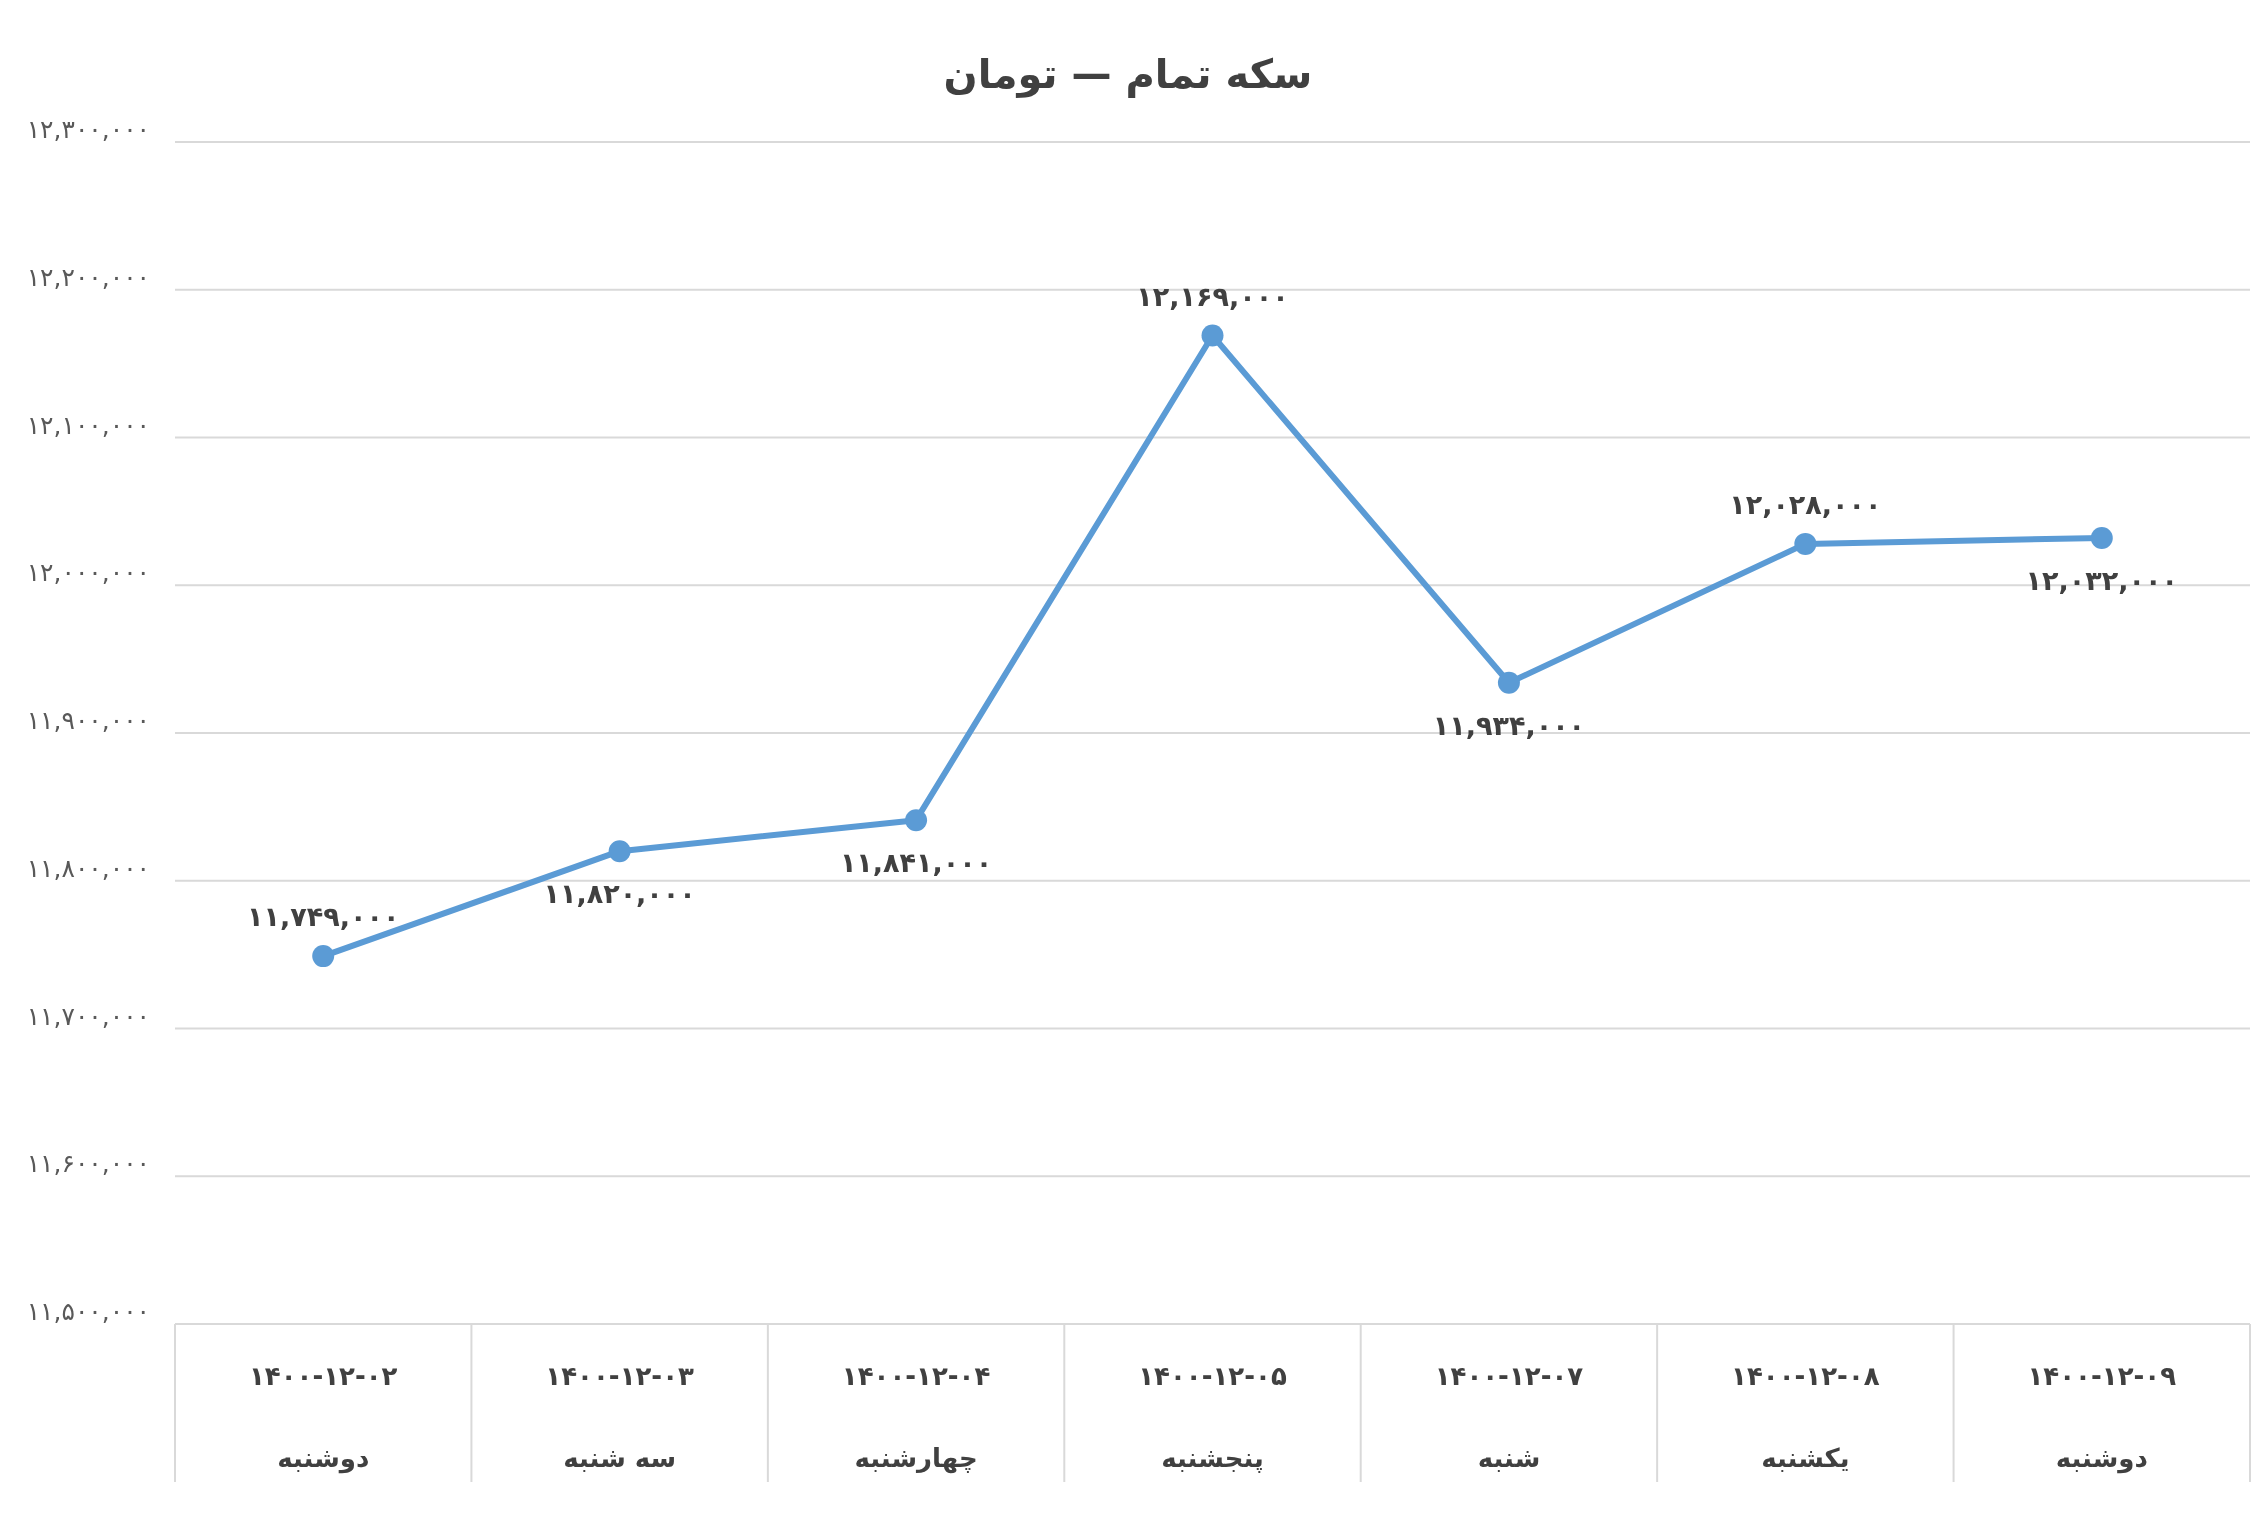  Describe the element at coordinates (1212, 296) in the screenshot. I see `data-label: ۱۲,۱۶۹,۰۰۰` at that location.